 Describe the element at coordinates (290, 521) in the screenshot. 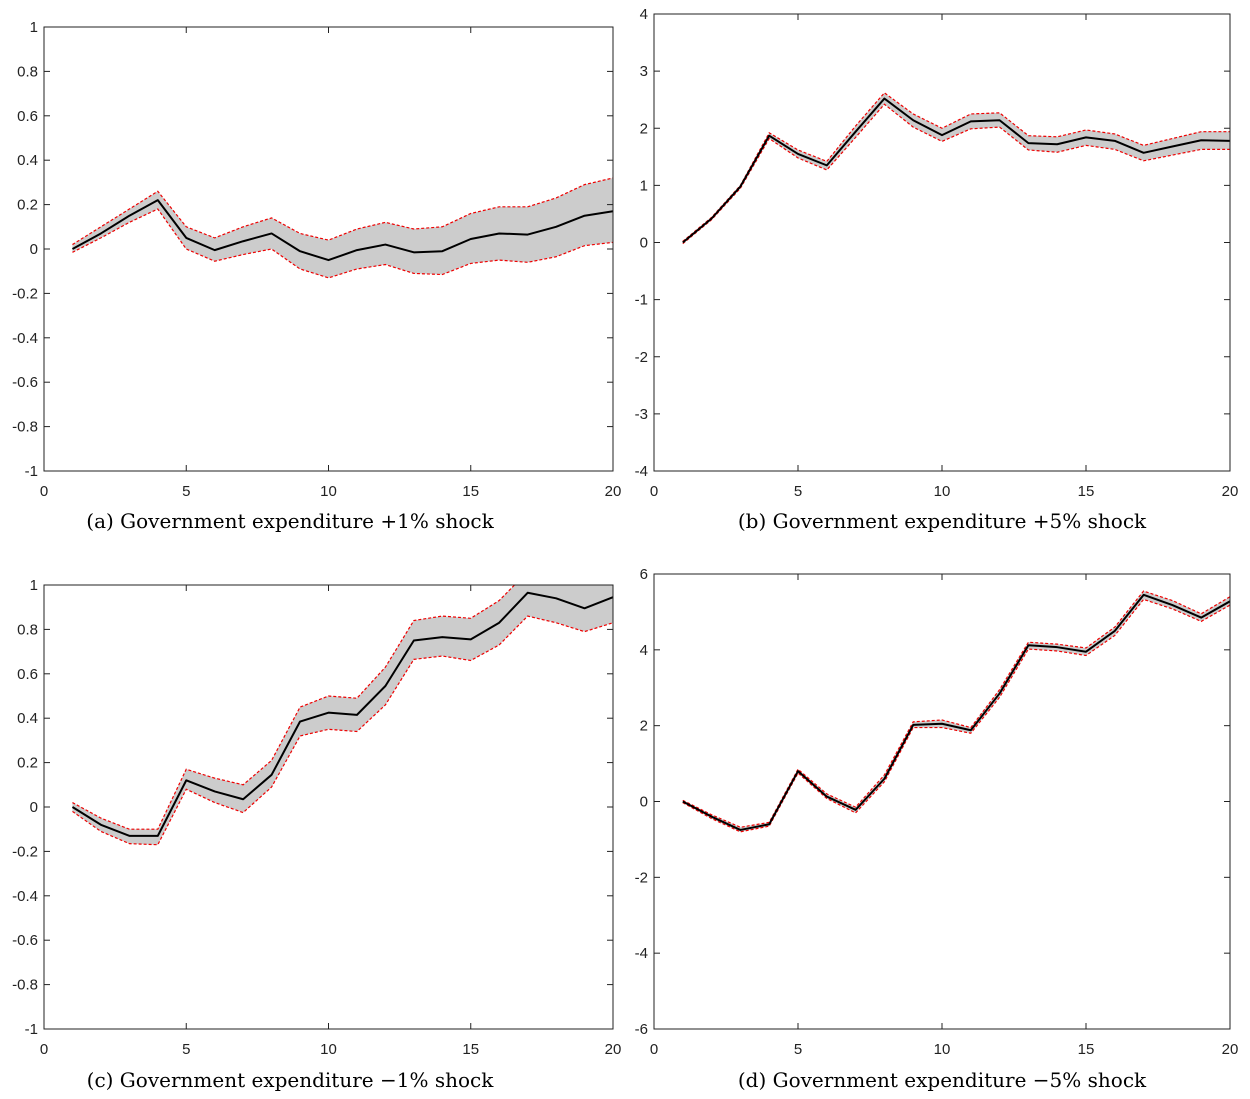

I see `panel-caption: (a) Government expenditure +1% shock` at that location.